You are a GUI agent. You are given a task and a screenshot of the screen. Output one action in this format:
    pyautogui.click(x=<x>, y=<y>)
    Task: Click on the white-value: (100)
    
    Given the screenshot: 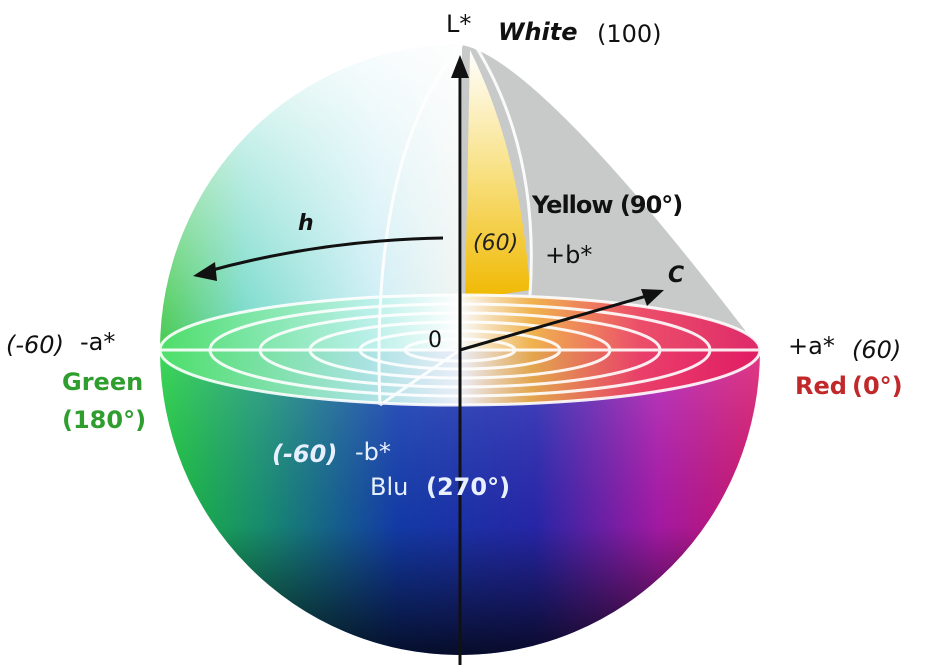 What is the action you would take?
    pyautogui.click(x=629, y=34)
    